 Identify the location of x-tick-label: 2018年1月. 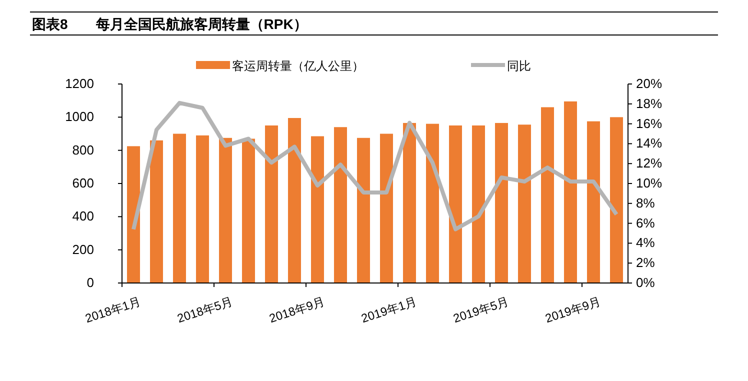
(113, 310).